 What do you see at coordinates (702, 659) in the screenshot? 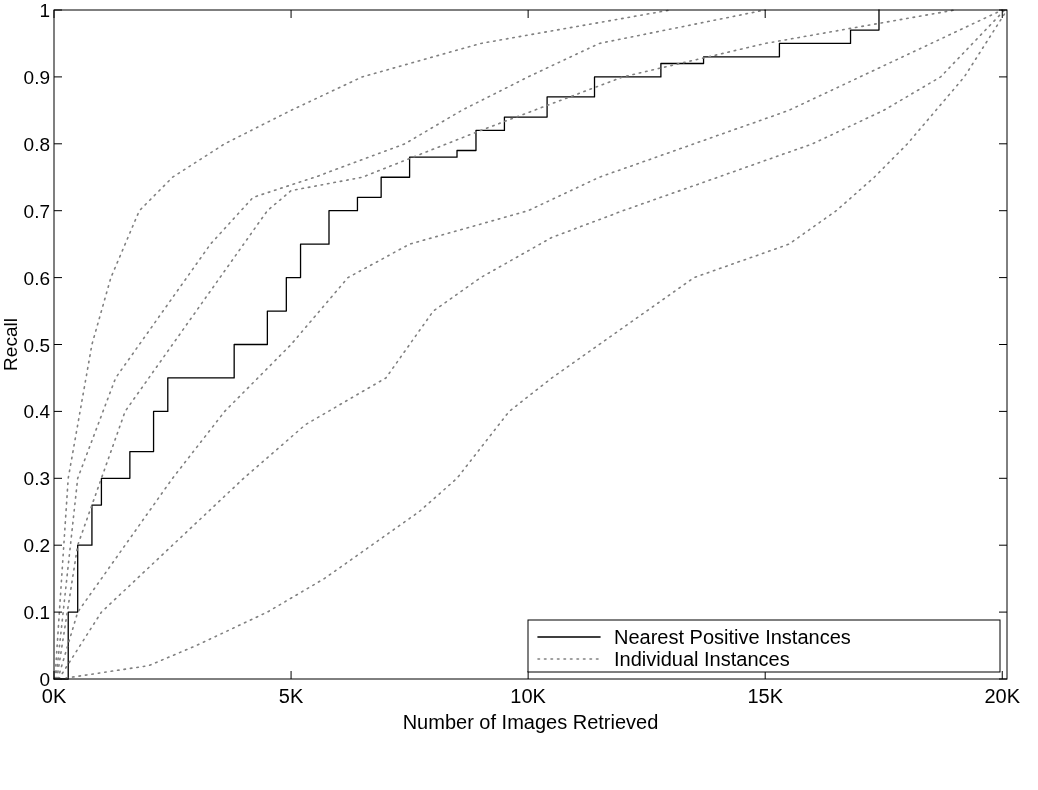
I see `legend-label: Individual Instances` at bounding box center [702, 659].